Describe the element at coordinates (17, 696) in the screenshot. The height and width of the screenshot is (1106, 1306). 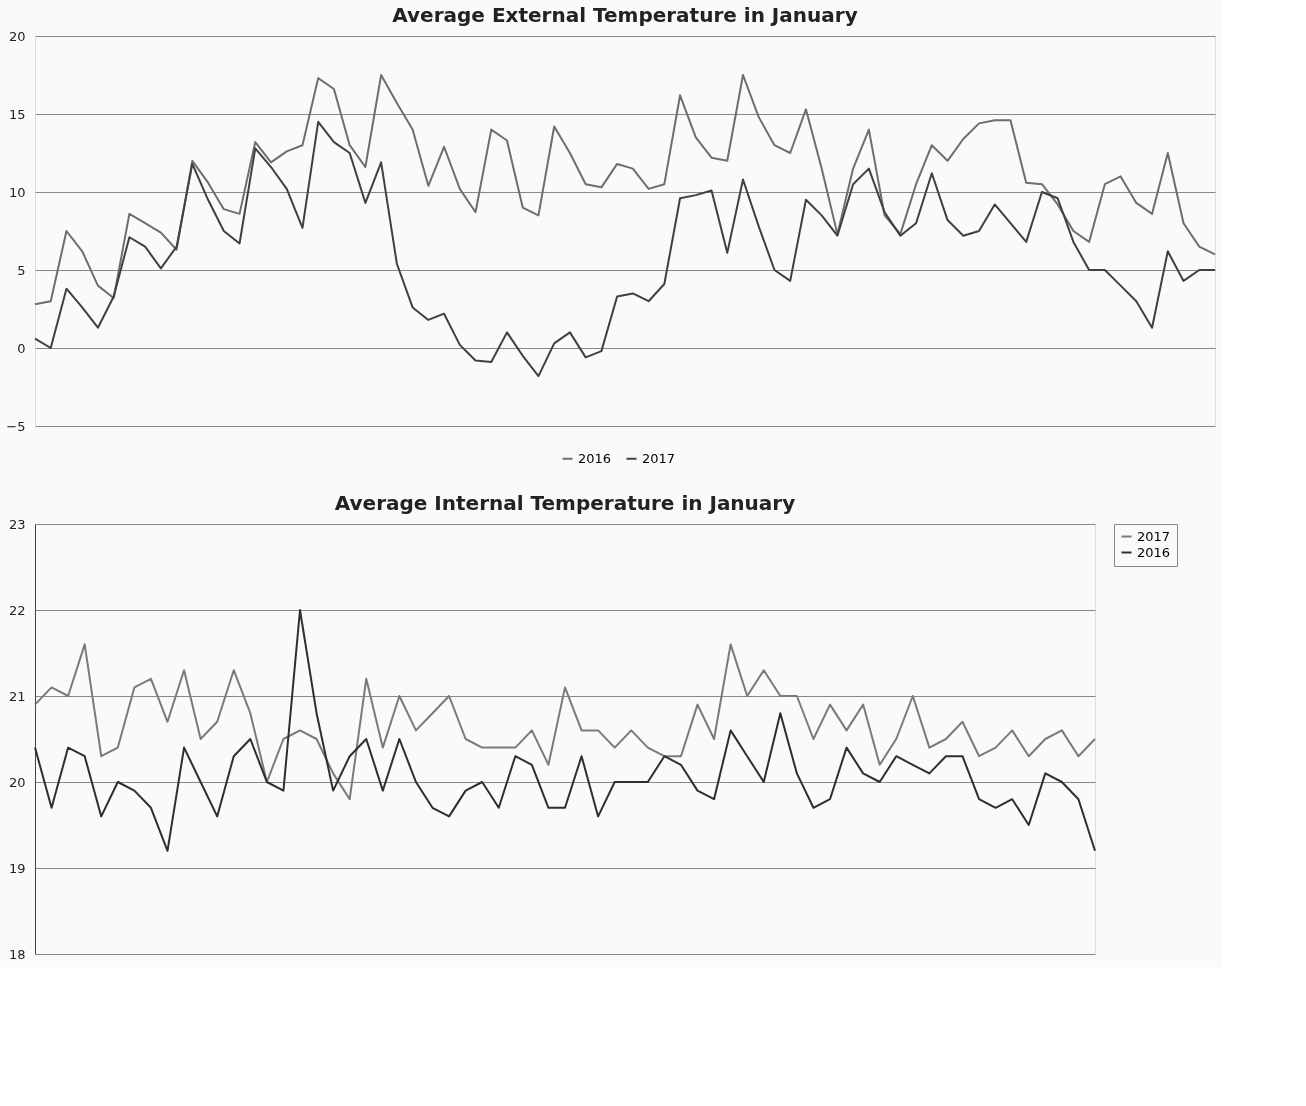
I see `y-tick-label: 21` at that location.